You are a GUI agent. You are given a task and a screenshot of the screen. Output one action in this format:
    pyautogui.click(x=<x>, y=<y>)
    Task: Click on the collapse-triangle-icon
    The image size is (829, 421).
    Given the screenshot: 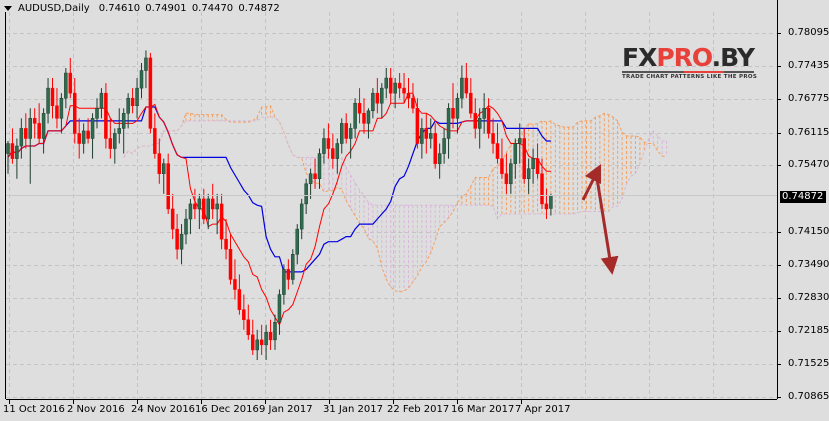 What is the action you would take?
    pyautogui.click(x=8, y=8)
    